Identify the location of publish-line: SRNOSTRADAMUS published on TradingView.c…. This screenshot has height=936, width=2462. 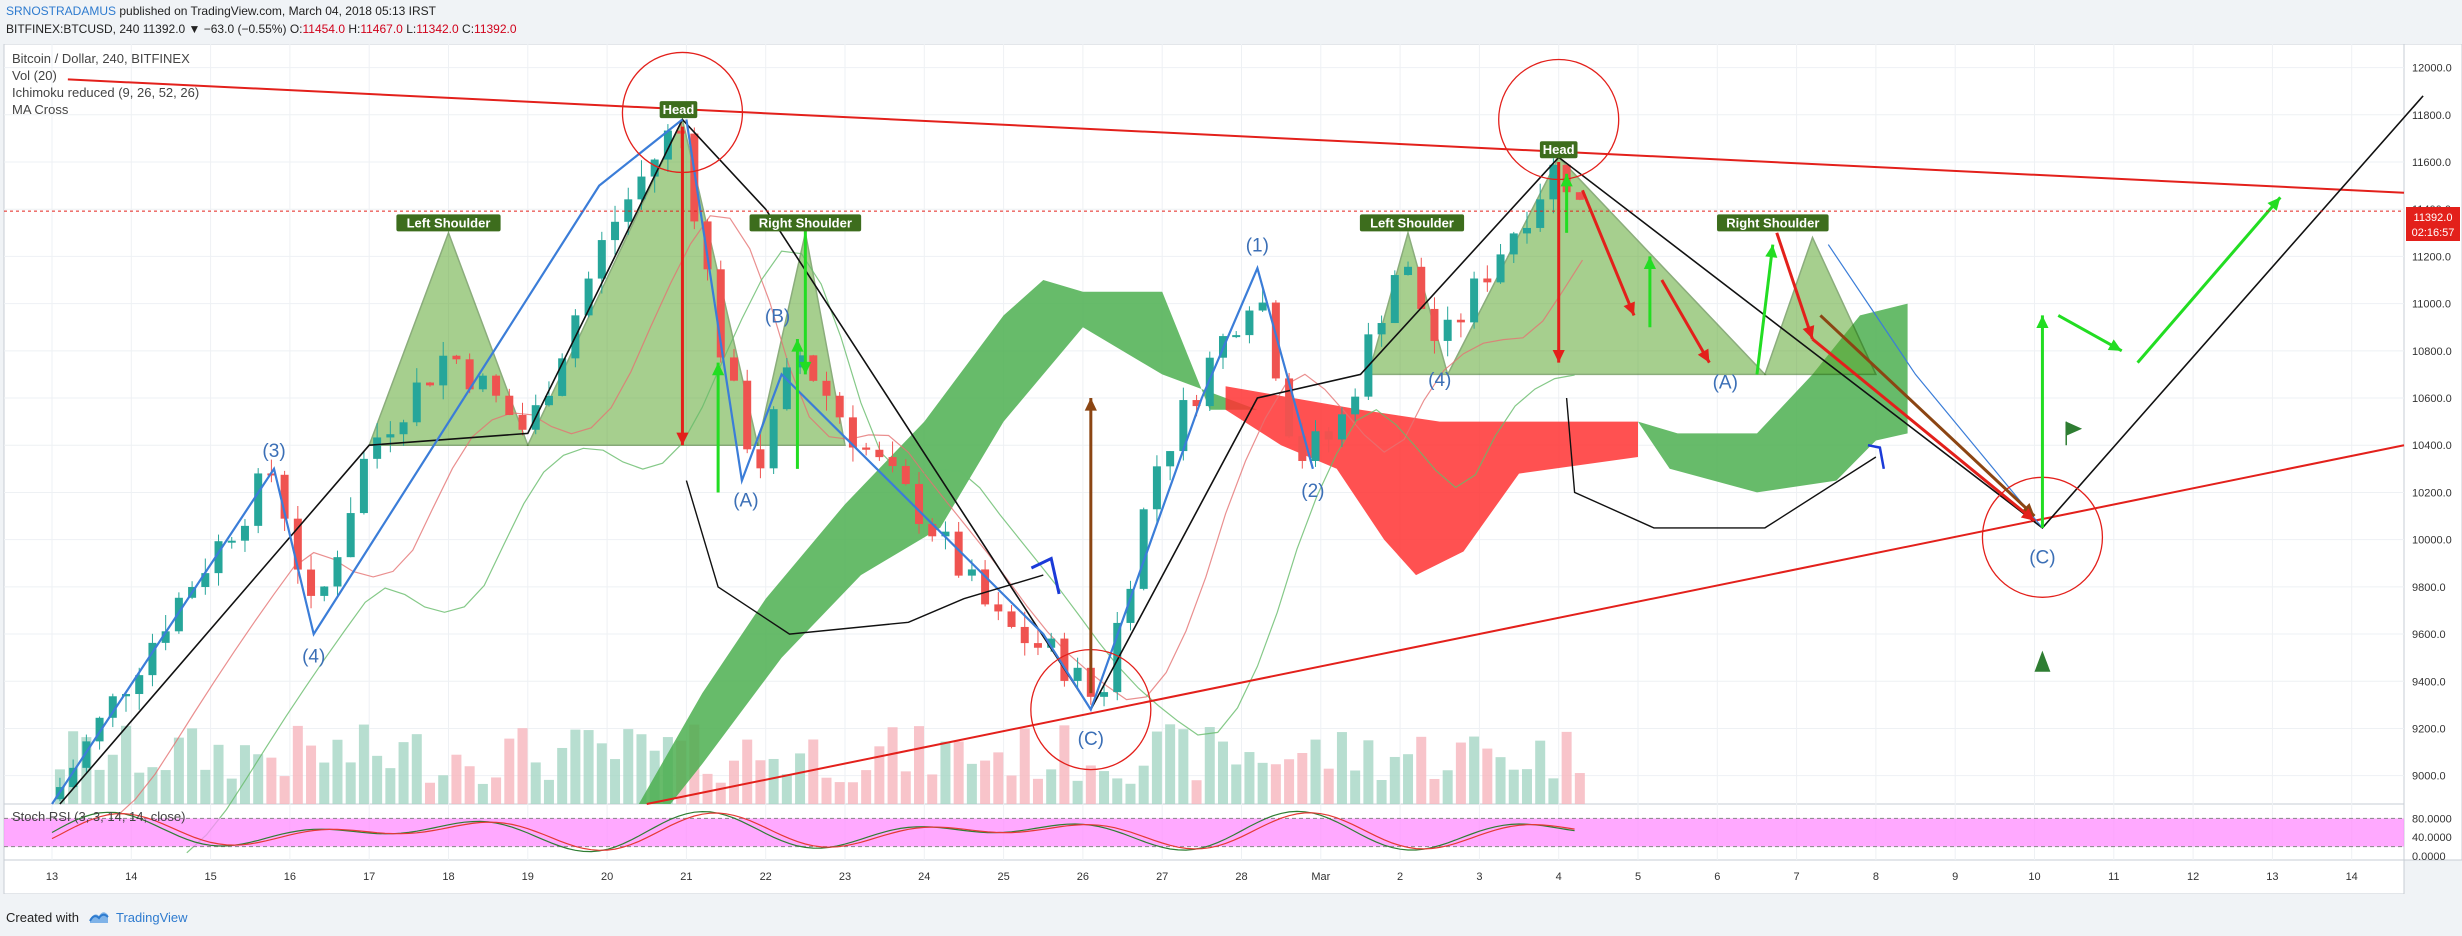
(221, 11).